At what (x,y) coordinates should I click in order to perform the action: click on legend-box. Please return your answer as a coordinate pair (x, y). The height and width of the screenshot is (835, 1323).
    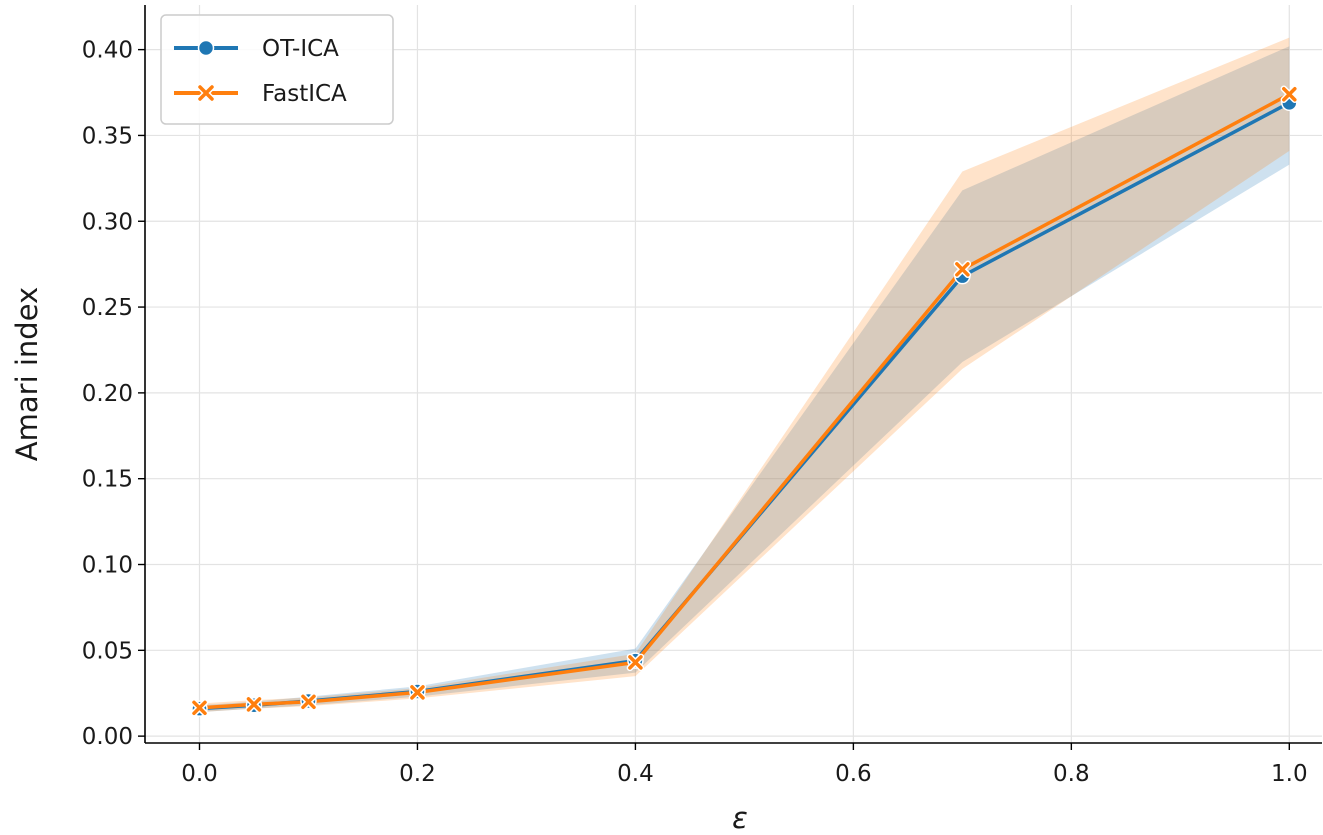
    Looking at the image, I should click on (277, 69).